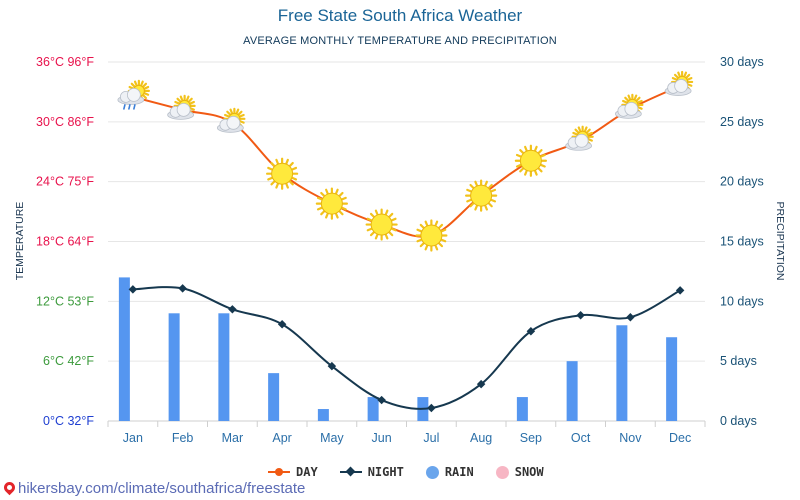 The width and height of the screenshot is (800, 500). What do you see at coordinates (307, 472) in the screenshot?
I see `legend-day-label: DAY` at bounding box center [307, 472].